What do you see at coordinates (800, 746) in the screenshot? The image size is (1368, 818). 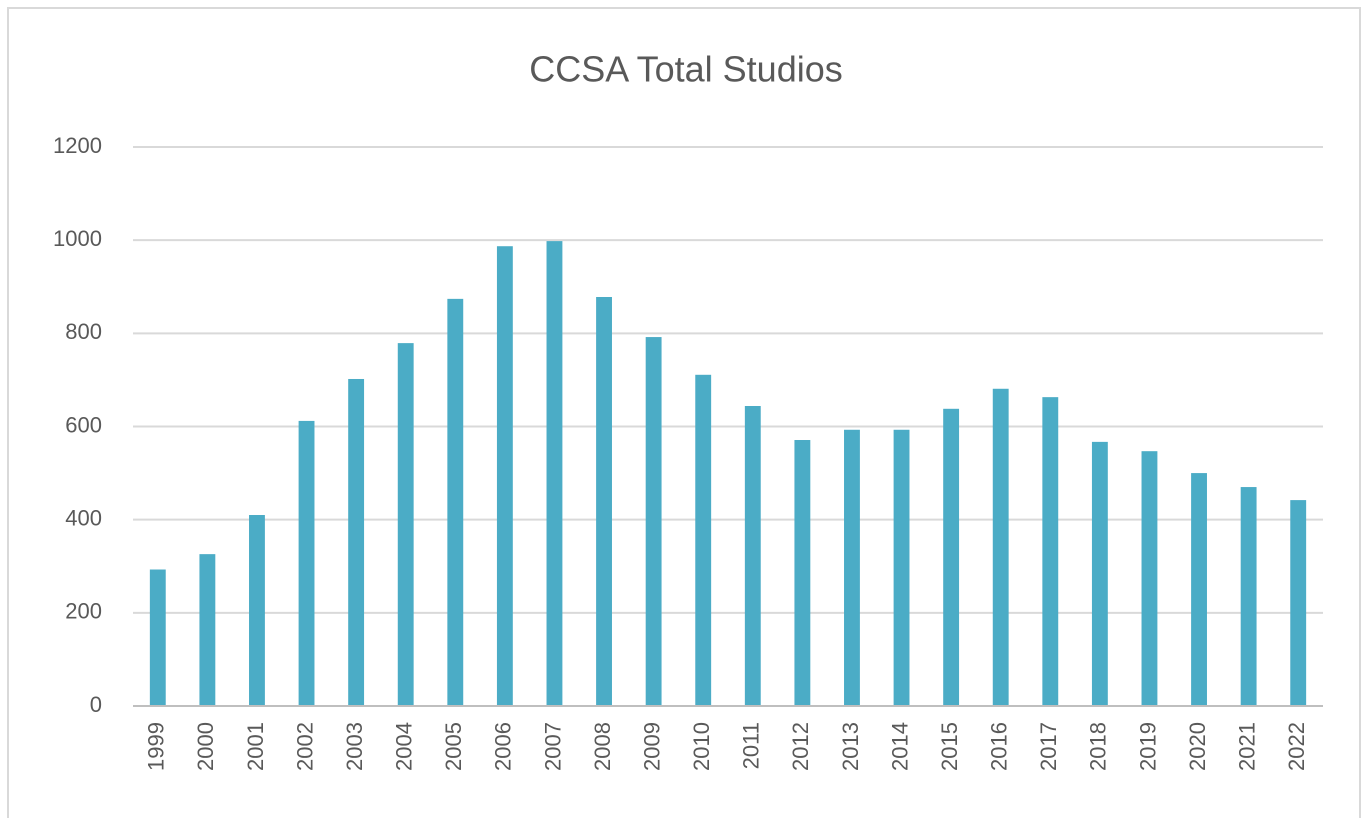 I see `x-tick-label: 2012` at bounding box center [800, 746].